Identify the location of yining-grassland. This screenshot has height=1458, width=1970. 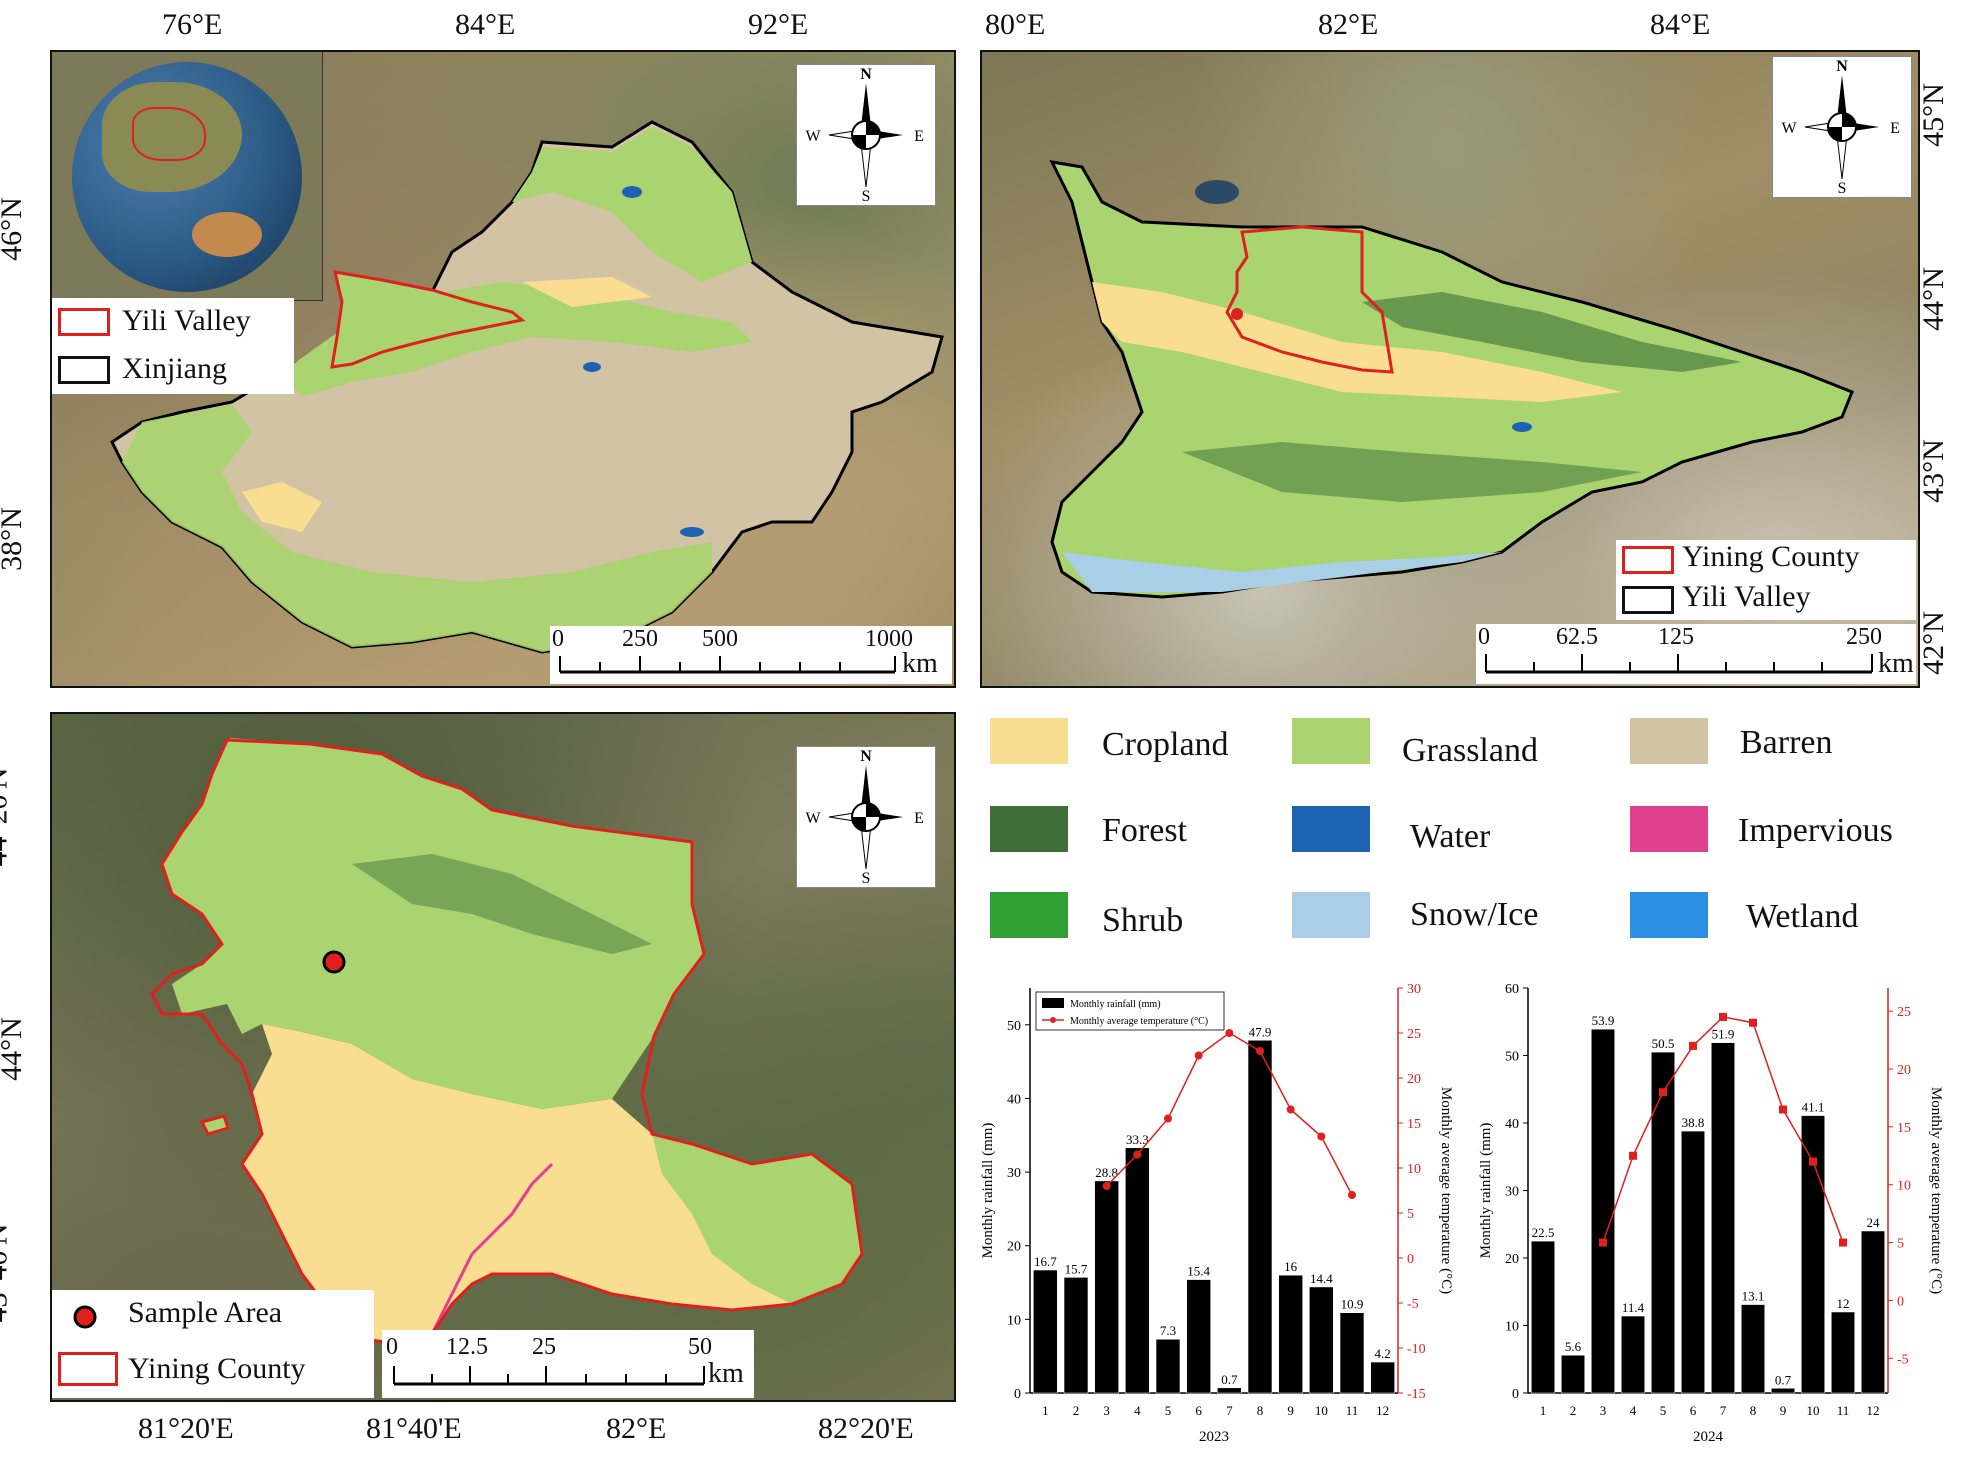
(433, 923).